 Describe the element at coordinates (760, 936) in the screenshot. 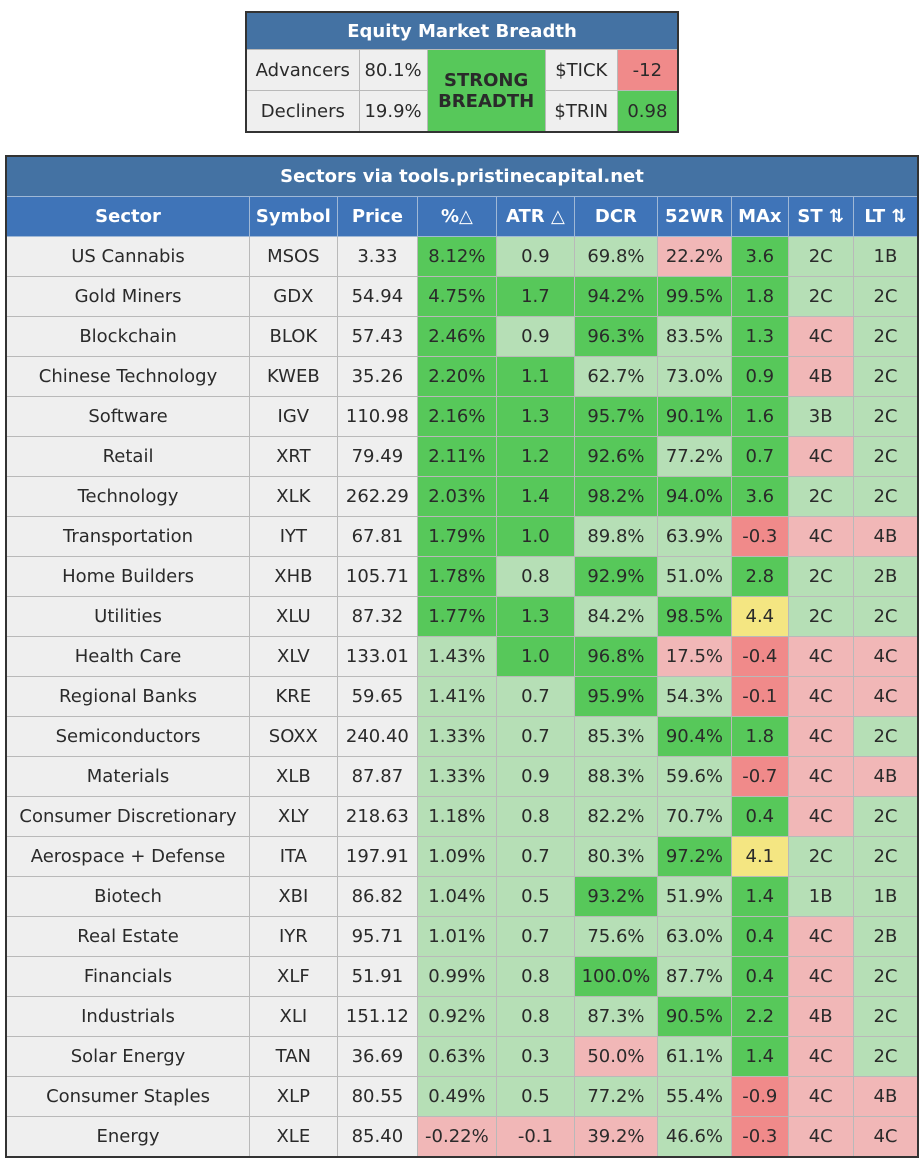

I see `cell-max: 0.4` at that location.